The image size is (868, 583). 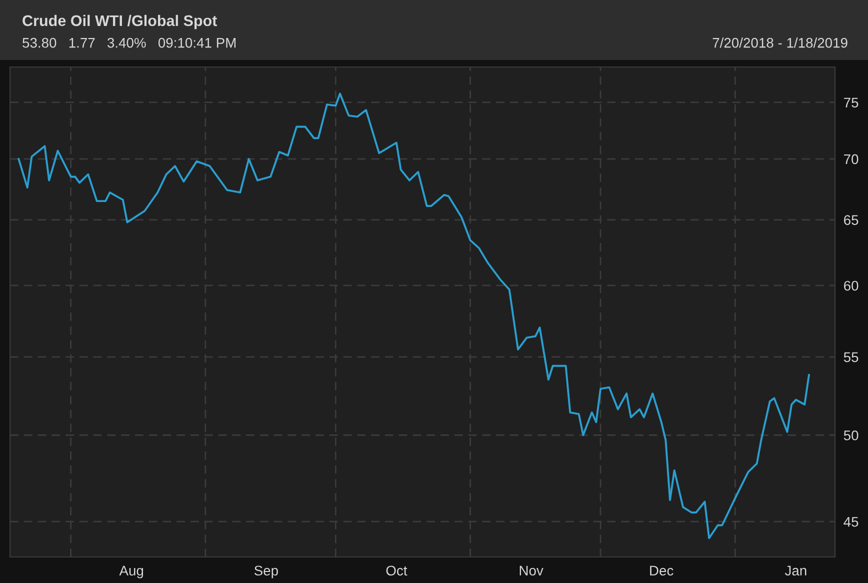 I want to click on x-tick-label: Aug, so click(x=131, y=572).